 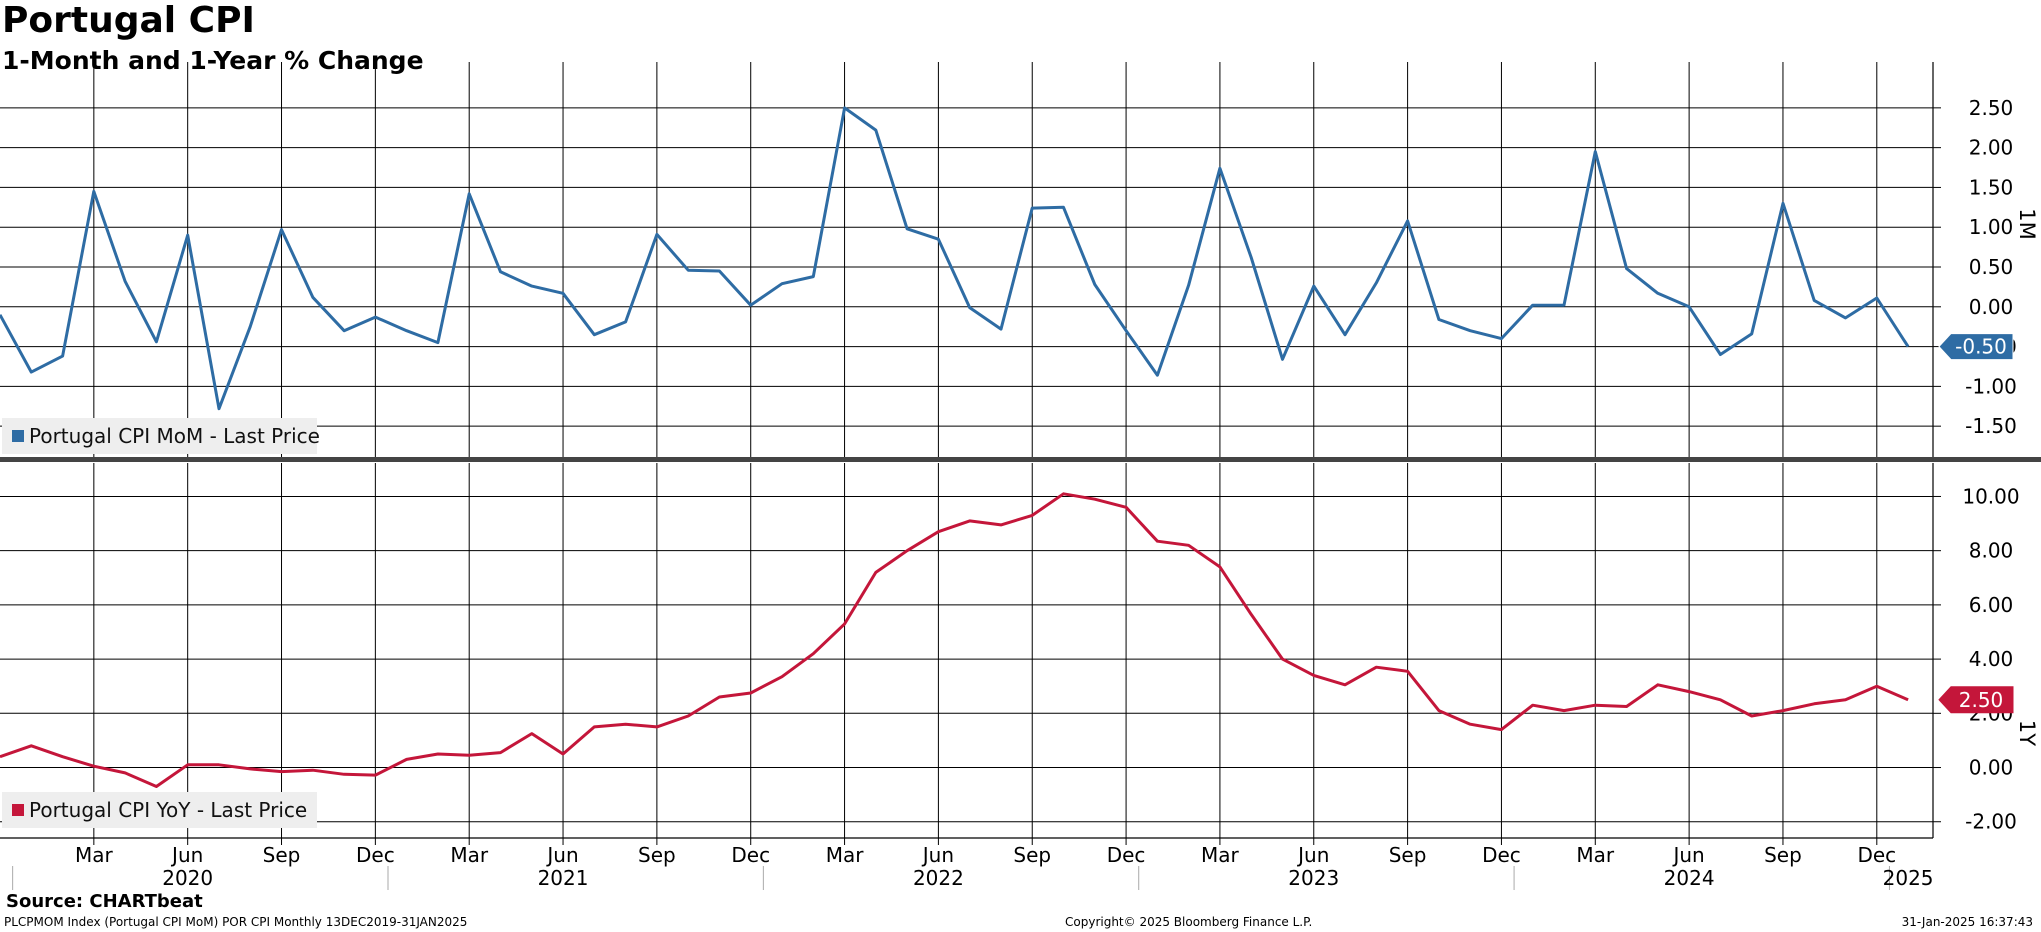 I want to click on panel-divider, so click(x=1020, y=459).